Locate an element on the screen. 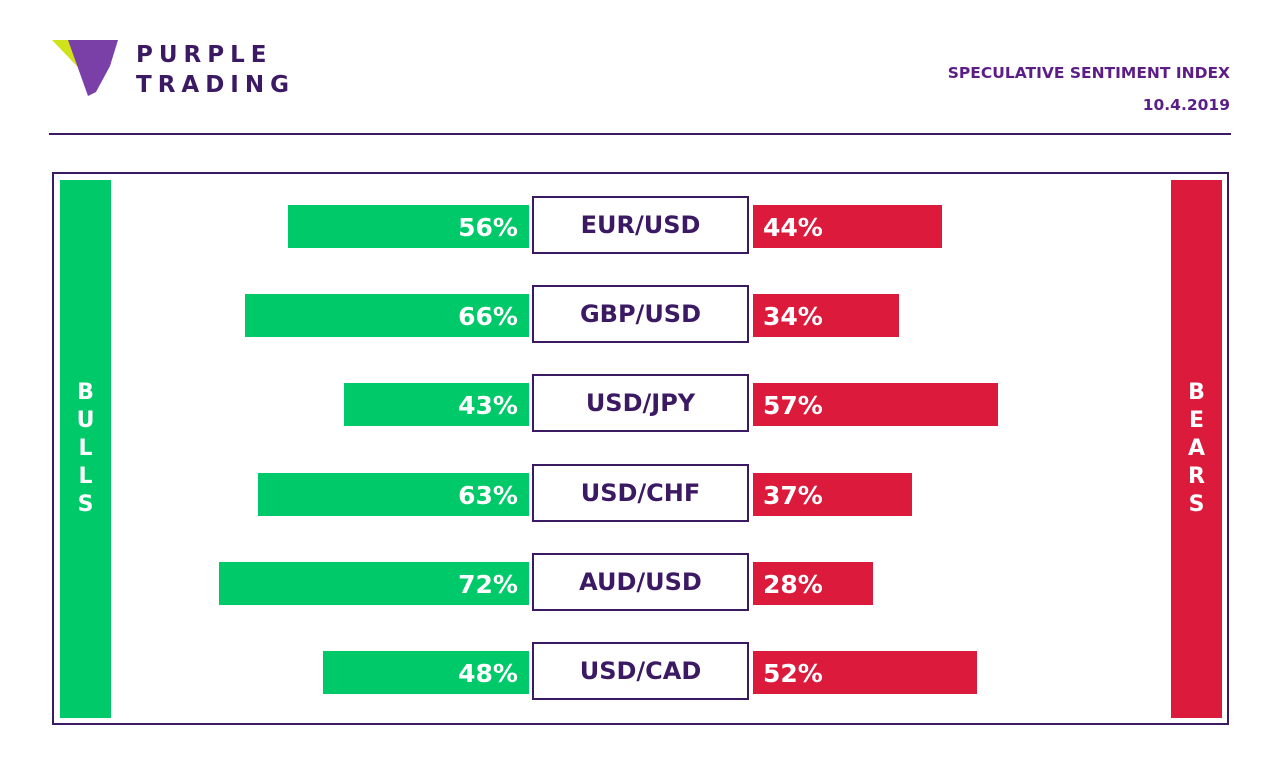 The height and width of the screenshot is (780, 1280). side-label-letter: E is located at coordinates (1196, 420).